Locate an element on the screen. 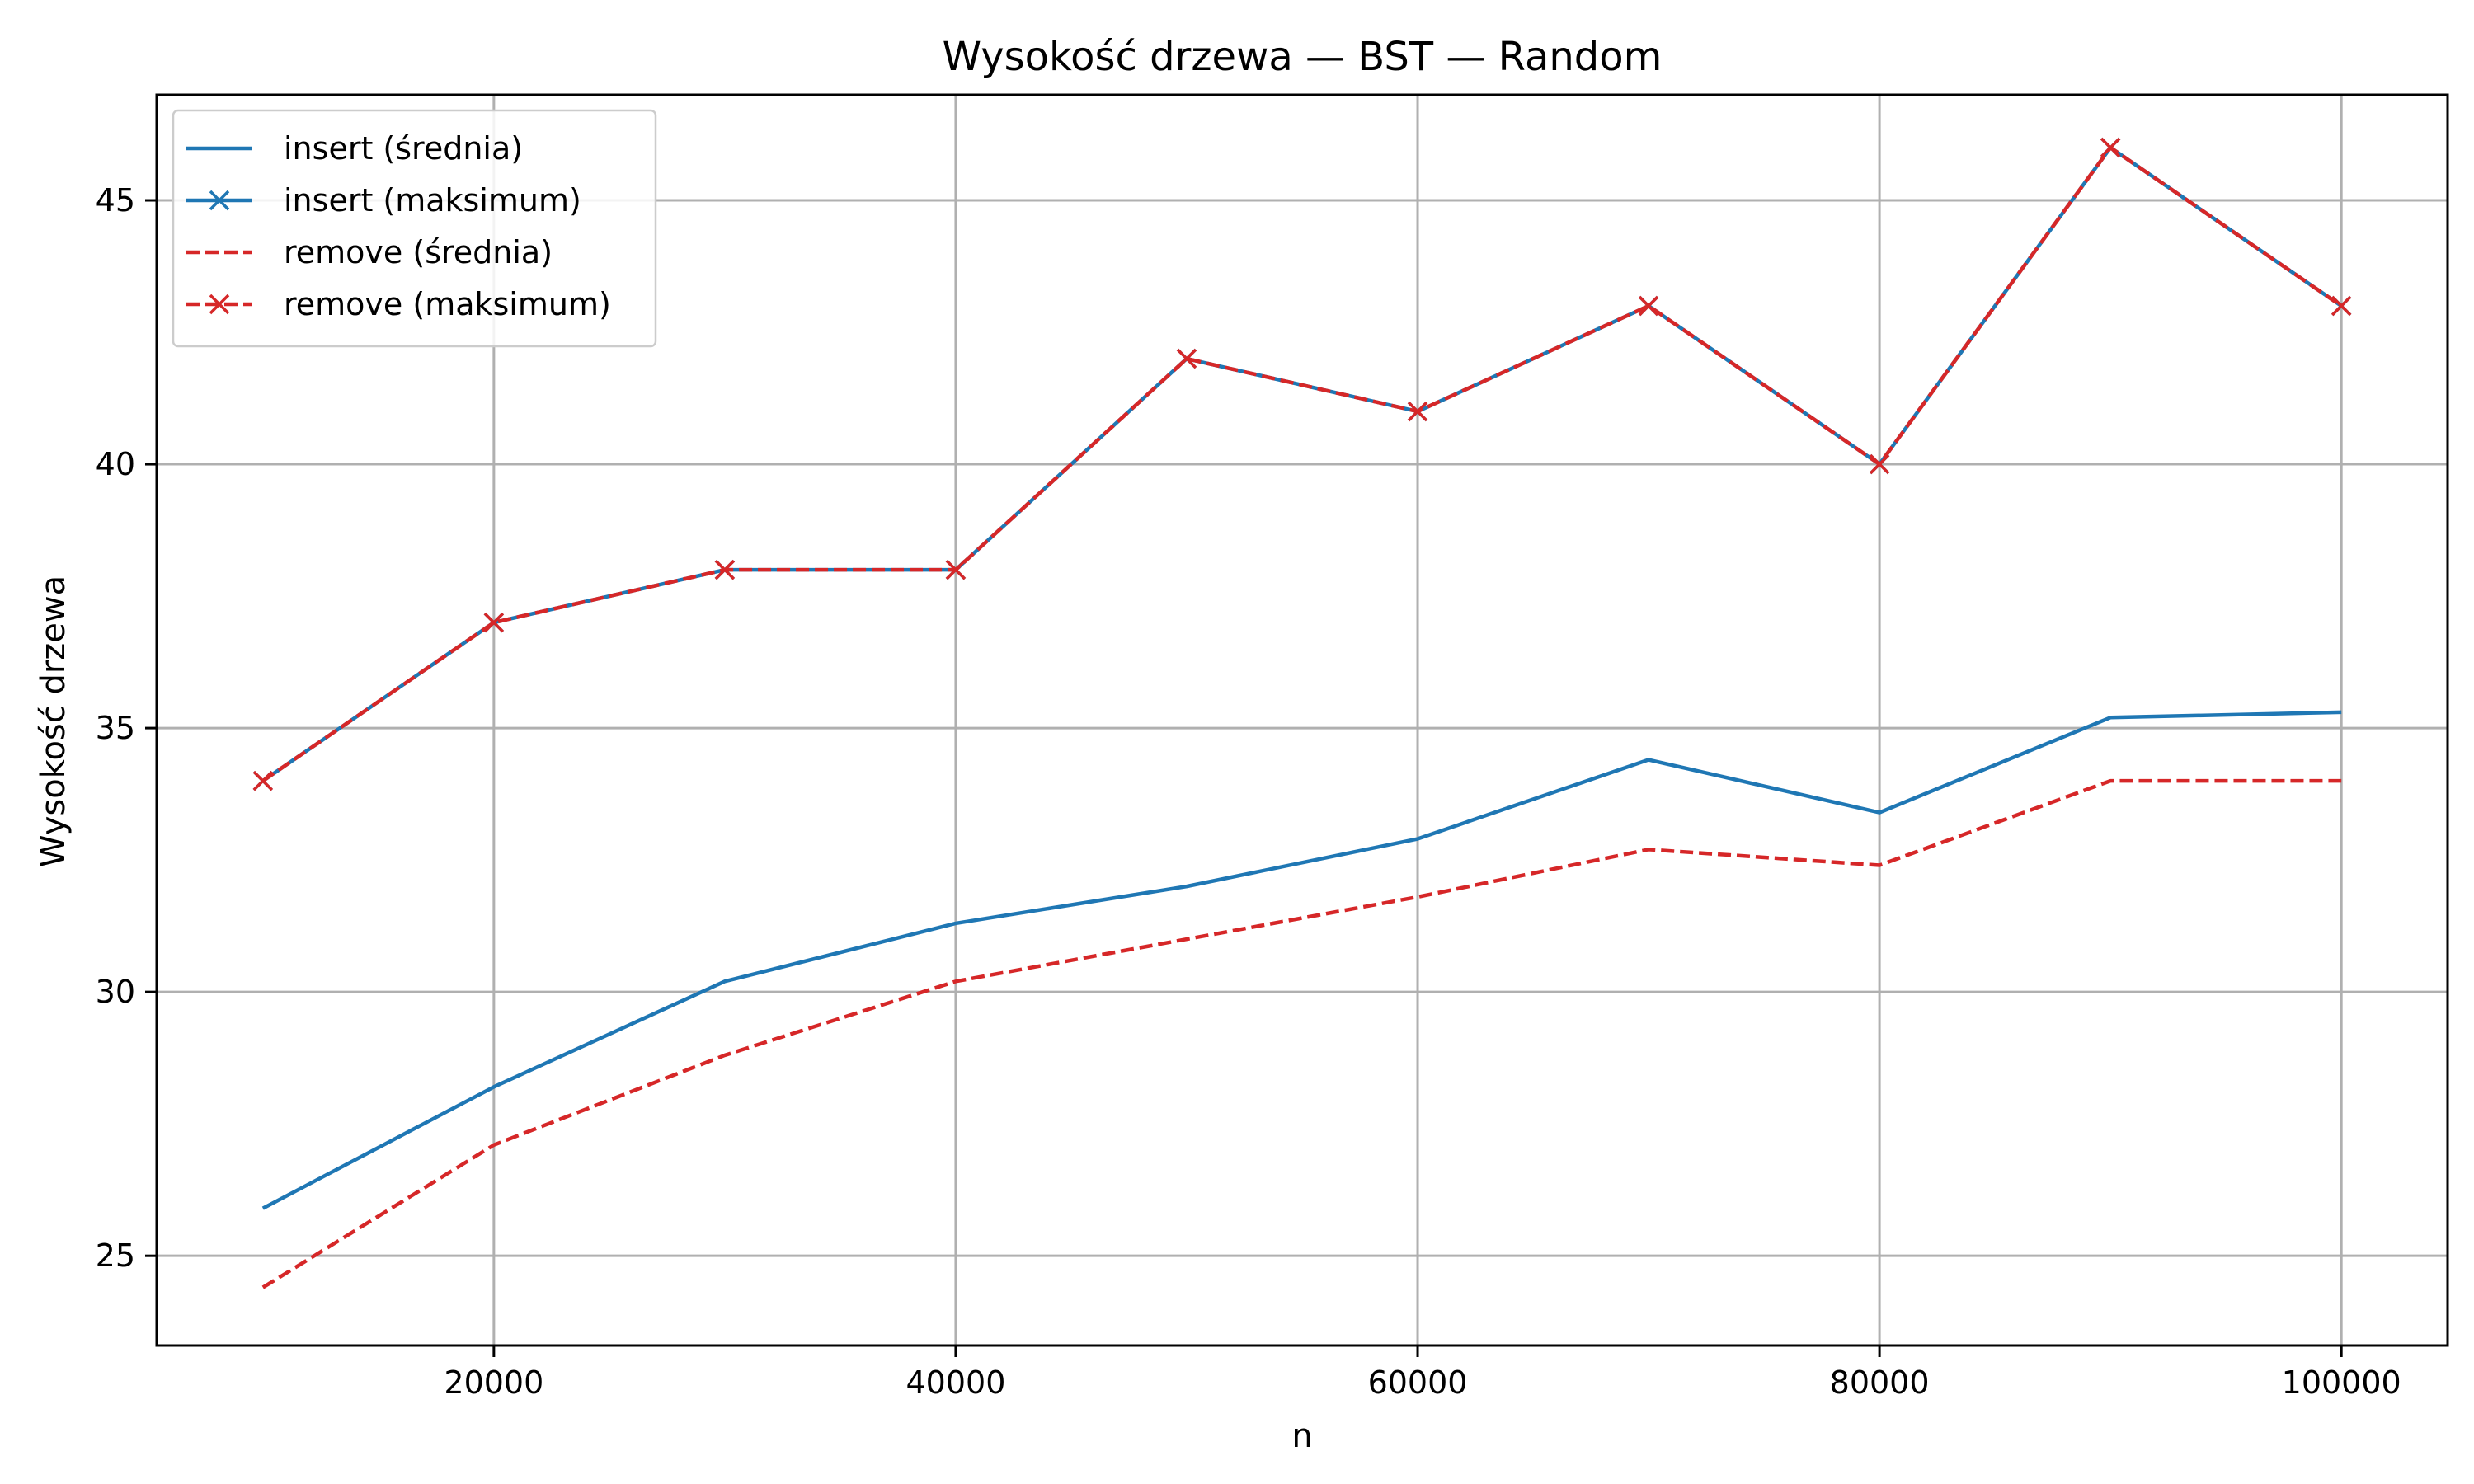 The width and height of the screenshot is (2474, 1484). x-tick-label: 80000 is located at coordinates (1880, 1382).